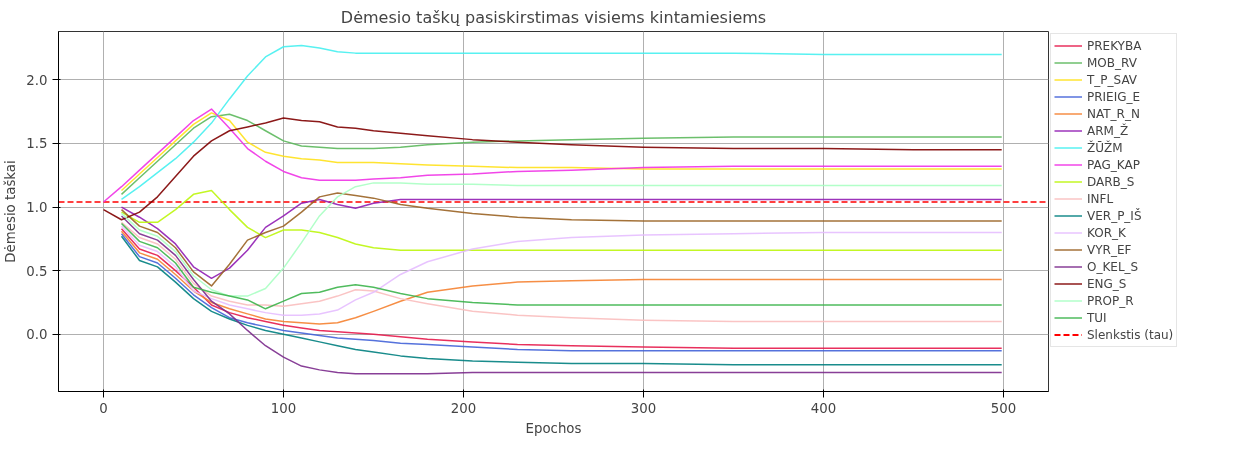  What do you see at coordinates (1111, 181) in the screenshot?
I see `legend-label: DARB_S` at bounding box center [1111, 181].